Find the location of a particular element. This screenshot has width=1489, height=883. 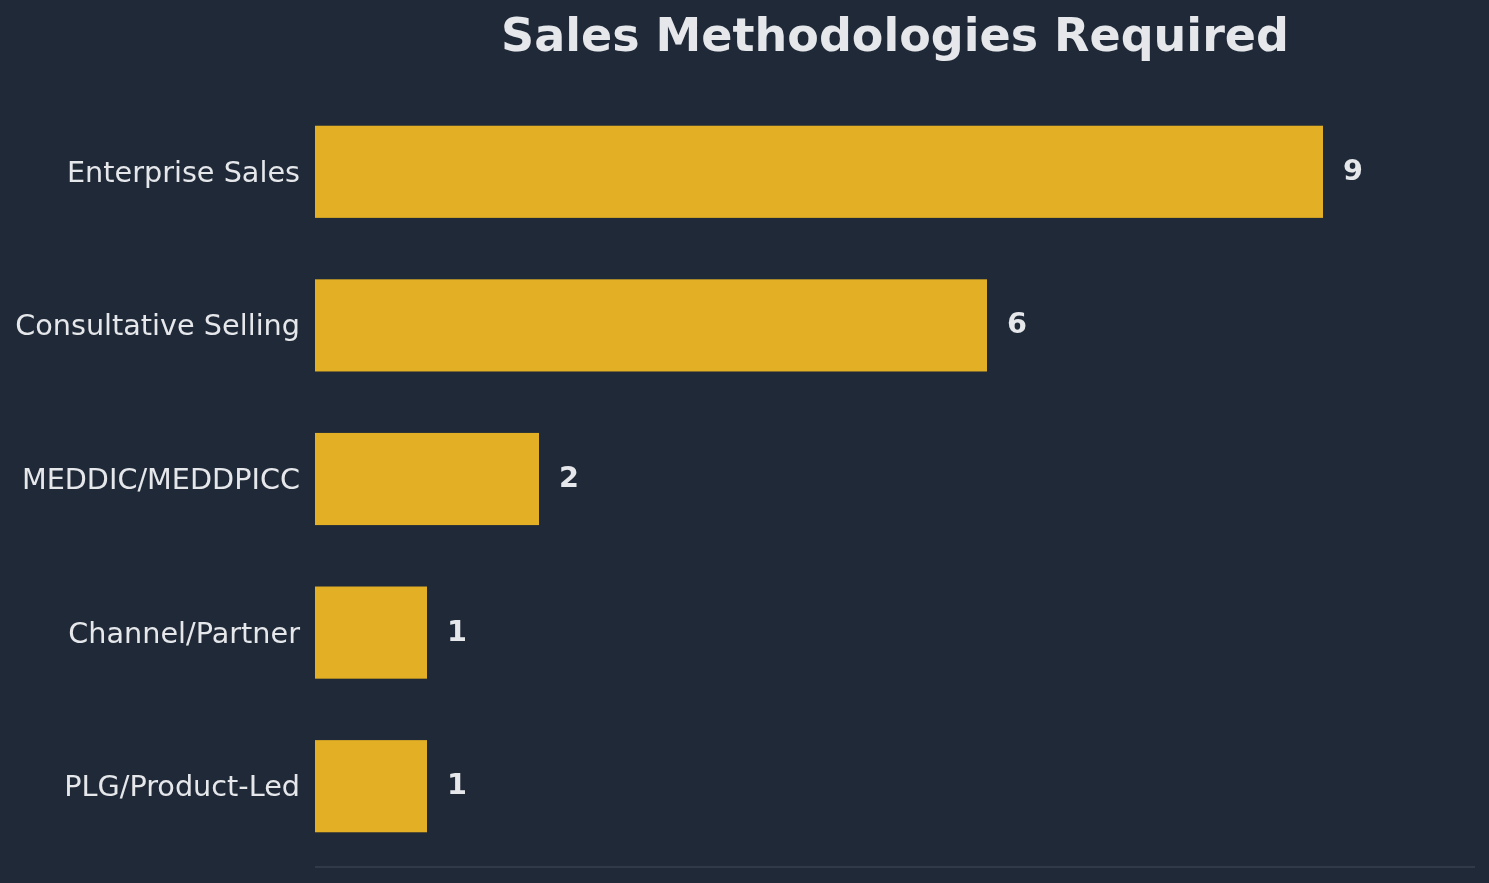

y-tick-label: Enterprise Sales is located at coordinates (183, 171).